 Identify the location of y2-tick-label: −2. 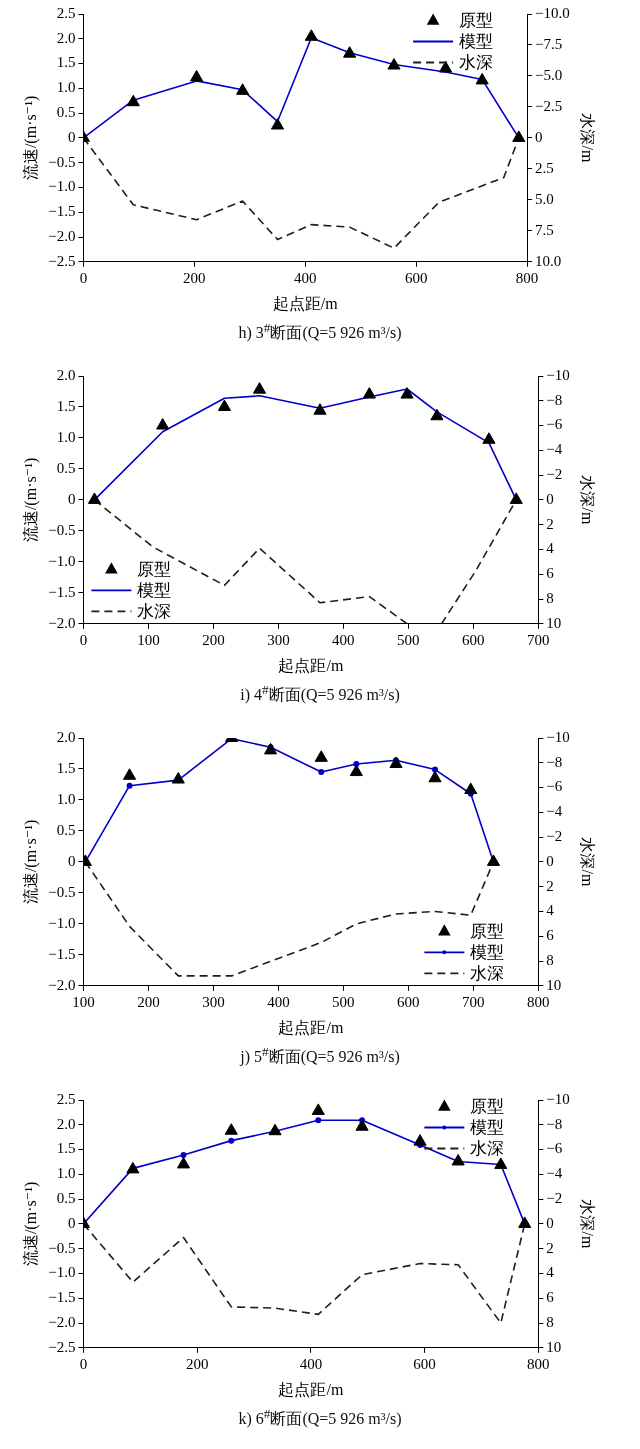
(554, 836).